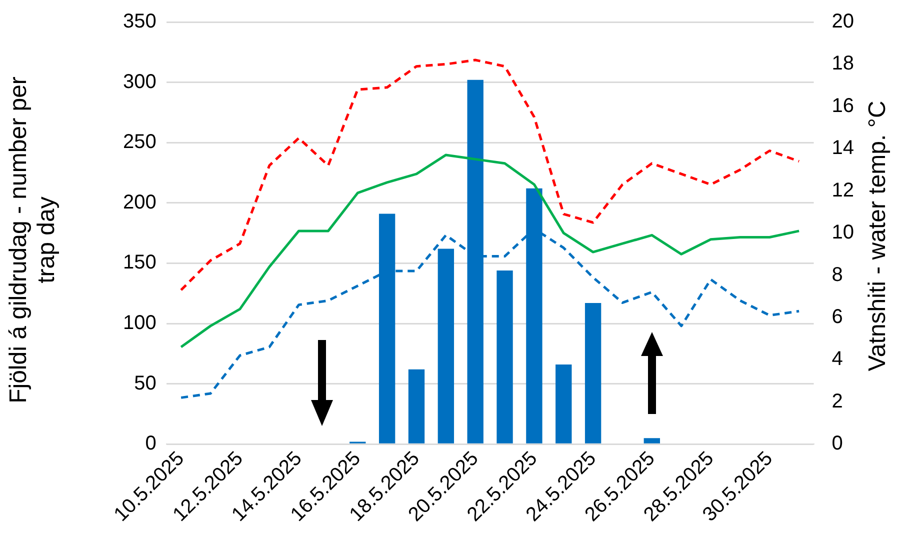  What do you see at coordinates (139, 142) in the screenshot?
I see `y-tick-label: 250` at bounding box center [139, 142].